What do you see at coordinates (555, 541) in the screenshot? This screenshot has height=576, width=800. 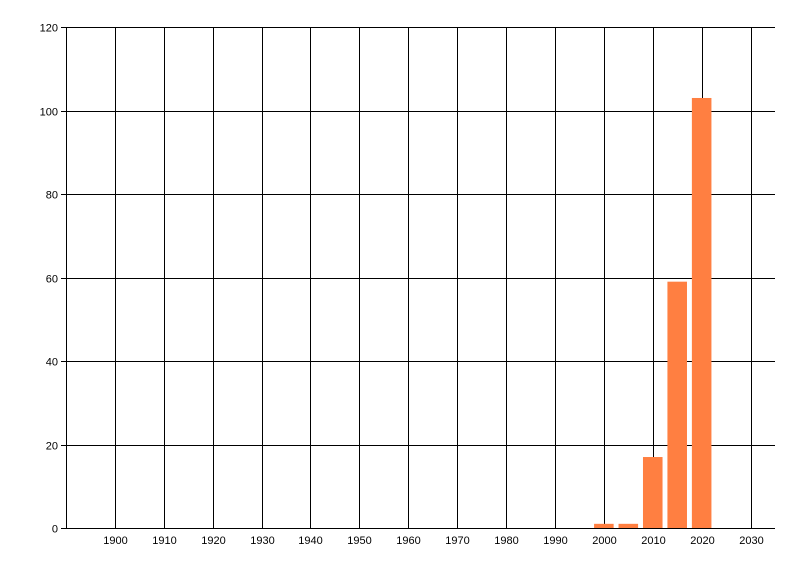 I see `x-tick-label: 1990` at bounding box center [555, 541].